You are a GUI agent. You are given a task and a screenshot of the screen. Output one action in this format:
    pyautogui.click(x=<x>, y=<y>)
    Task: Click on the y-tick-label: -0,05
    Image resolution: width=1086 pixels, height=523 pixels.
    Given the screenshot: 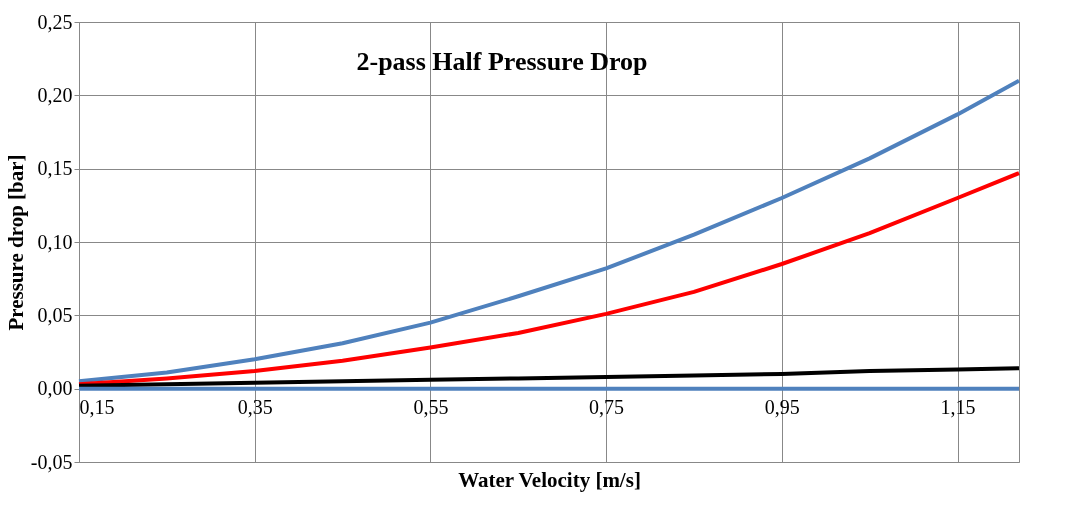 What is the action you would take?
    pyautogui.click(x=51, y=461)
    